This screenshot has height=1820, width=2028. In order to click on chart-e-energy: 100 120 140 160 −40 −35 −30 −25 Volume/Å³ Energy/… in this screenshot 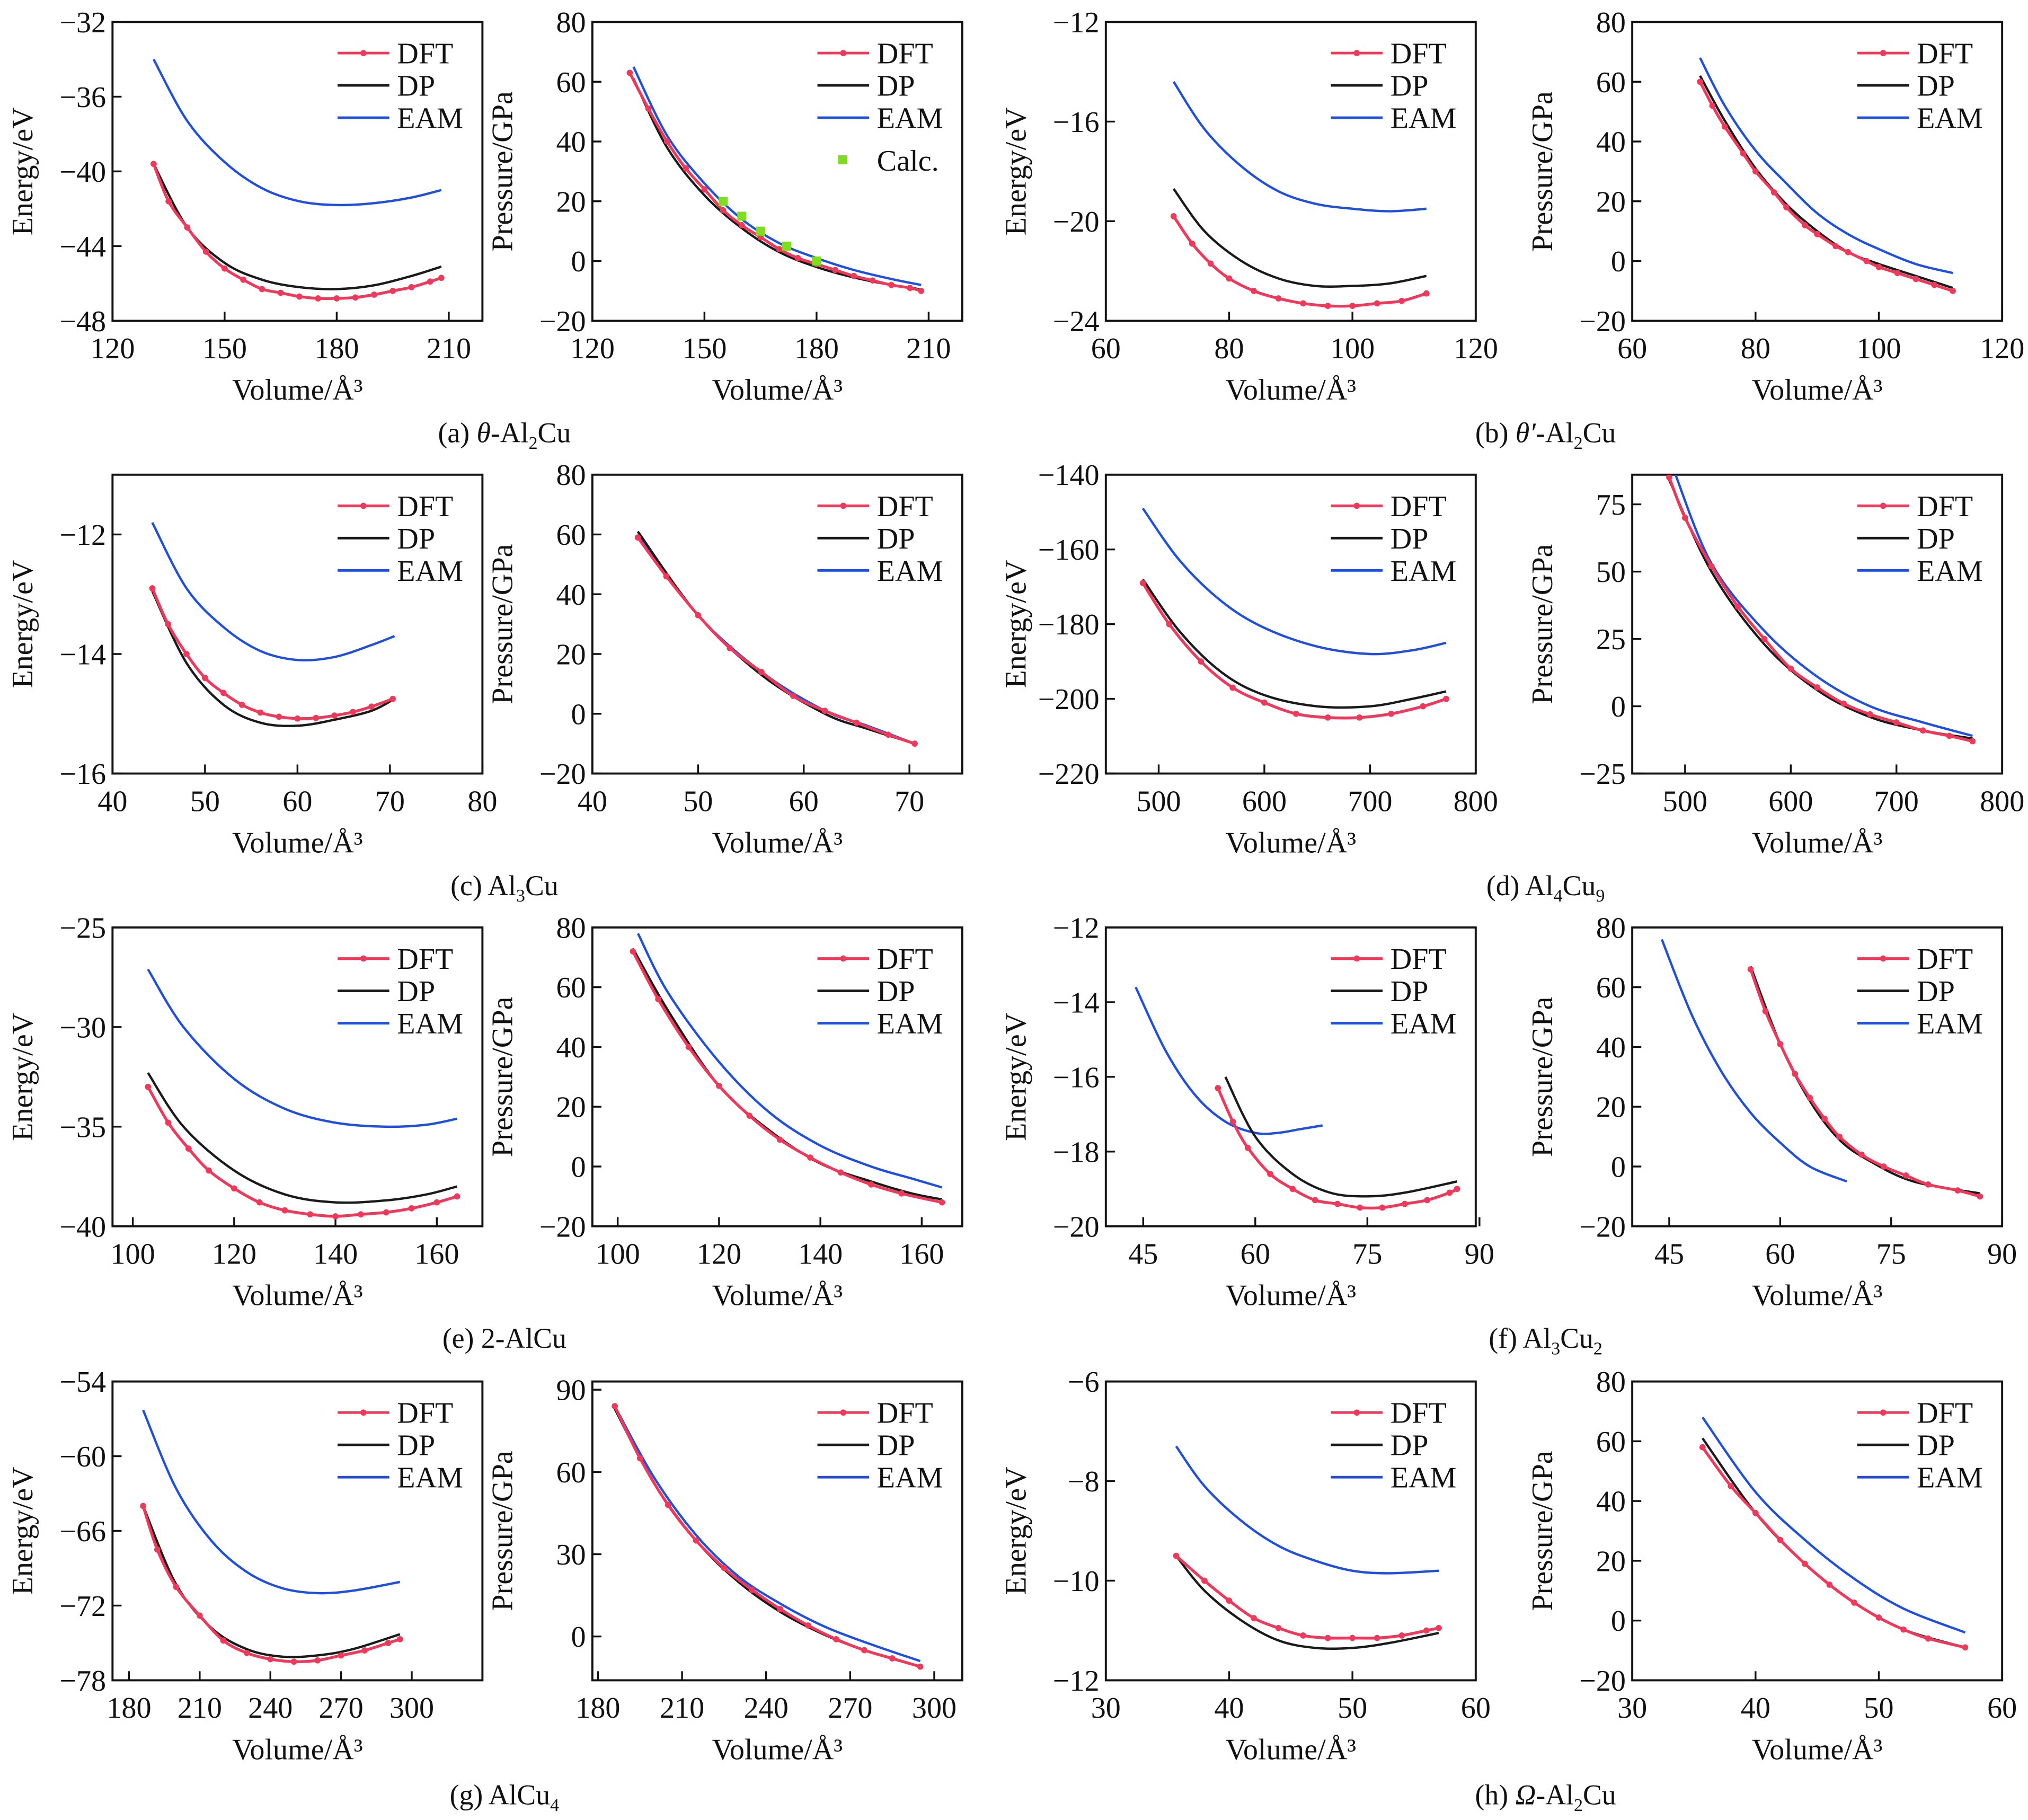, I will do `click(245, 1112)`.